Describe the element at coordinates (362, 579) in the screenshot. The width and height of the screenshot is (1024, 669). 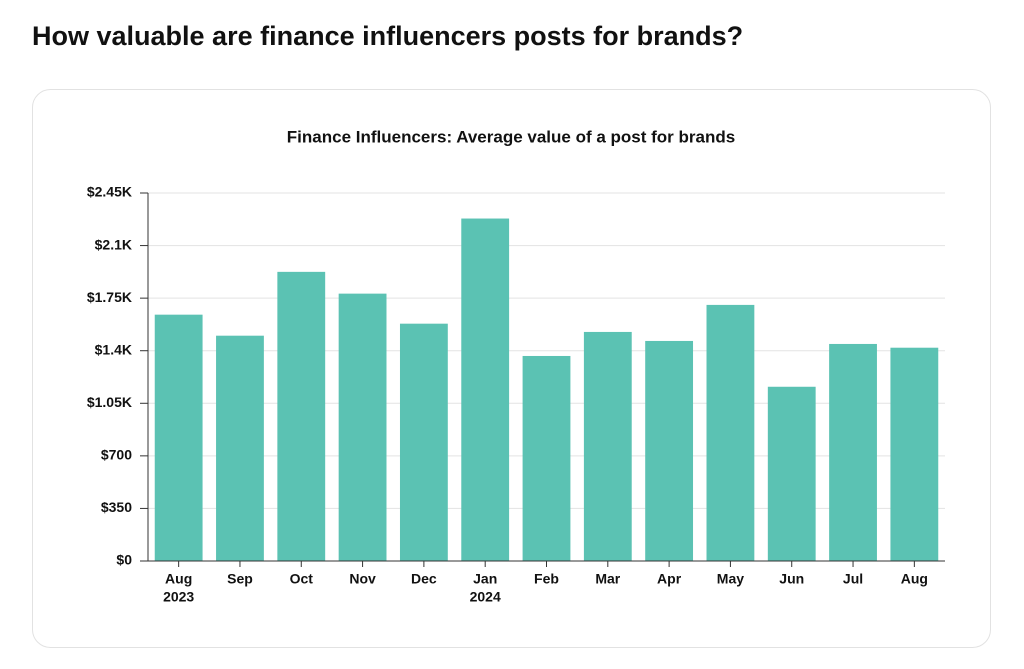
I see `x-tick-label: Nov` at that location.